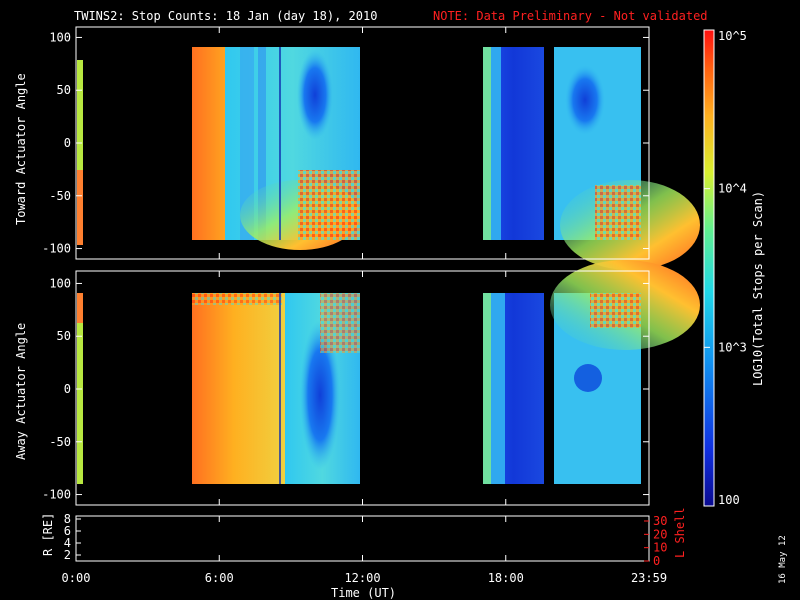 The width and height of the screenshot is (800, 600). Describe the element at coordinates (80, 392) in the screenshot. I see `segment-early-away` at that location.